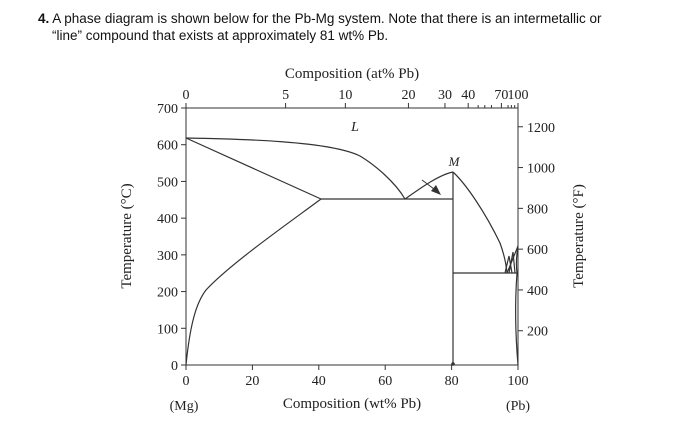  What do you see at coordinates (468, 95) in the screenshot?
I see `top-tick-label: 40` at bounding box center [468, 95].